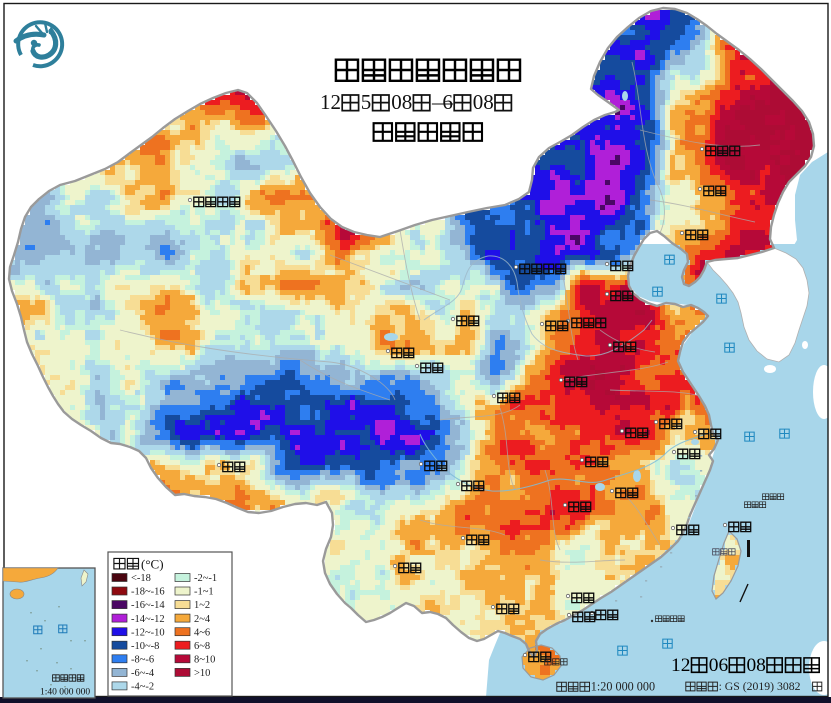  What do you see at coordinates (366, 102) in the screenshot?
I see `svg-text: 5` at bounding box center [366, 102].